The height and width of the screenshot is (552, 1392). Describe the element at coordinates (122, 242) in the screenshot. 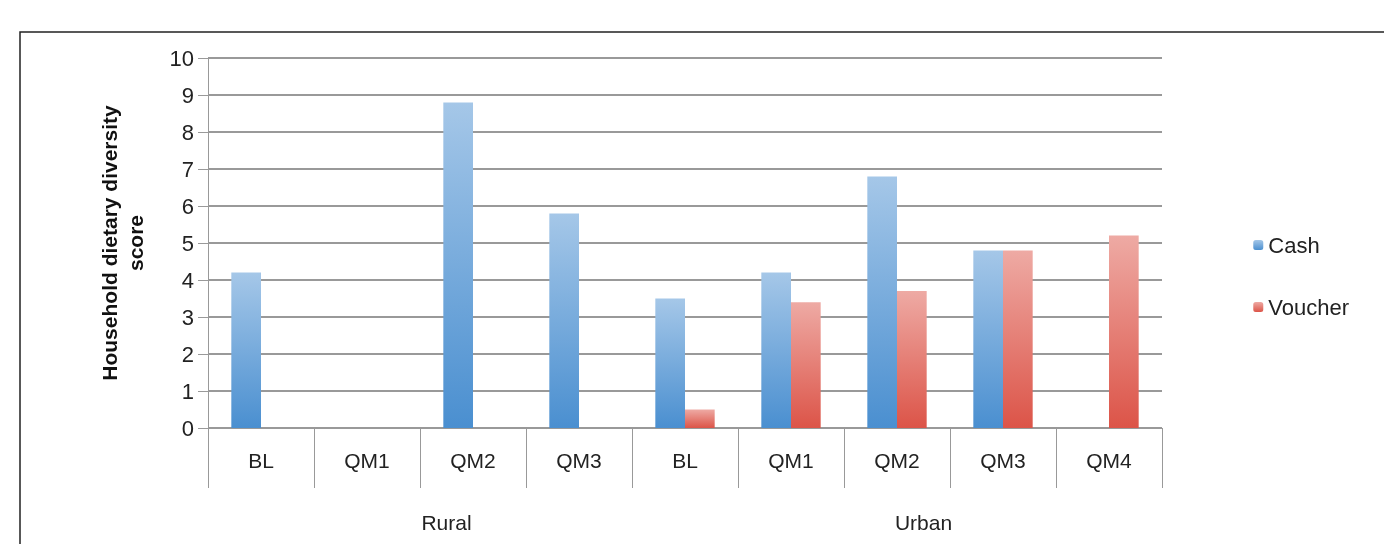

I see `y-axis-title: Household dietary diversity score` at that location.